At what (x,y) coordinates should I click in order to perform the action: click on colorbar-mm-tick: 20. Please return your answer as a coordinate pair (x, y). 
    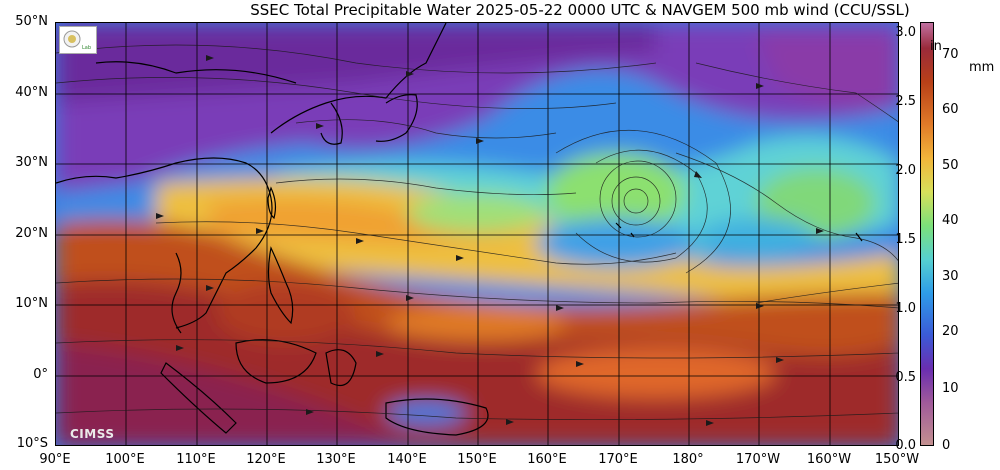
    Looking at the image, I should click on (950, 331).